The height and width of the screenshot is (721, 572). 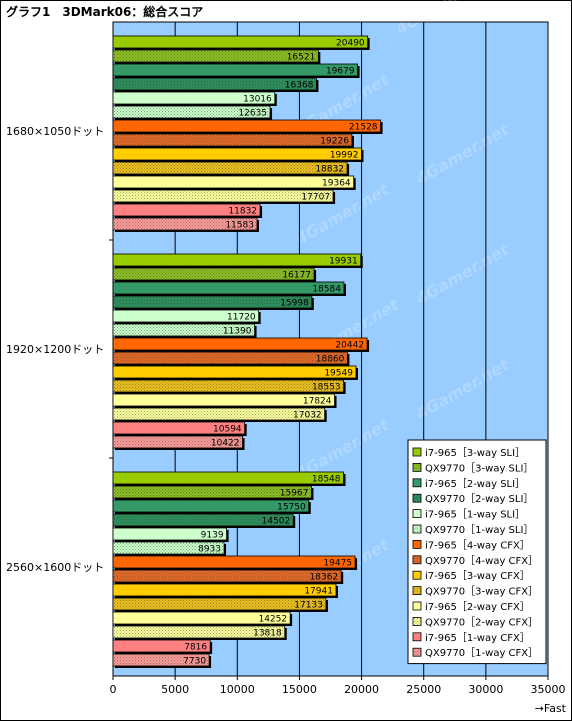 What do you see at coordinates (267, 634) in the screenshot?
I see `bar-value-label: 13818` at bounding box center [267, 634].